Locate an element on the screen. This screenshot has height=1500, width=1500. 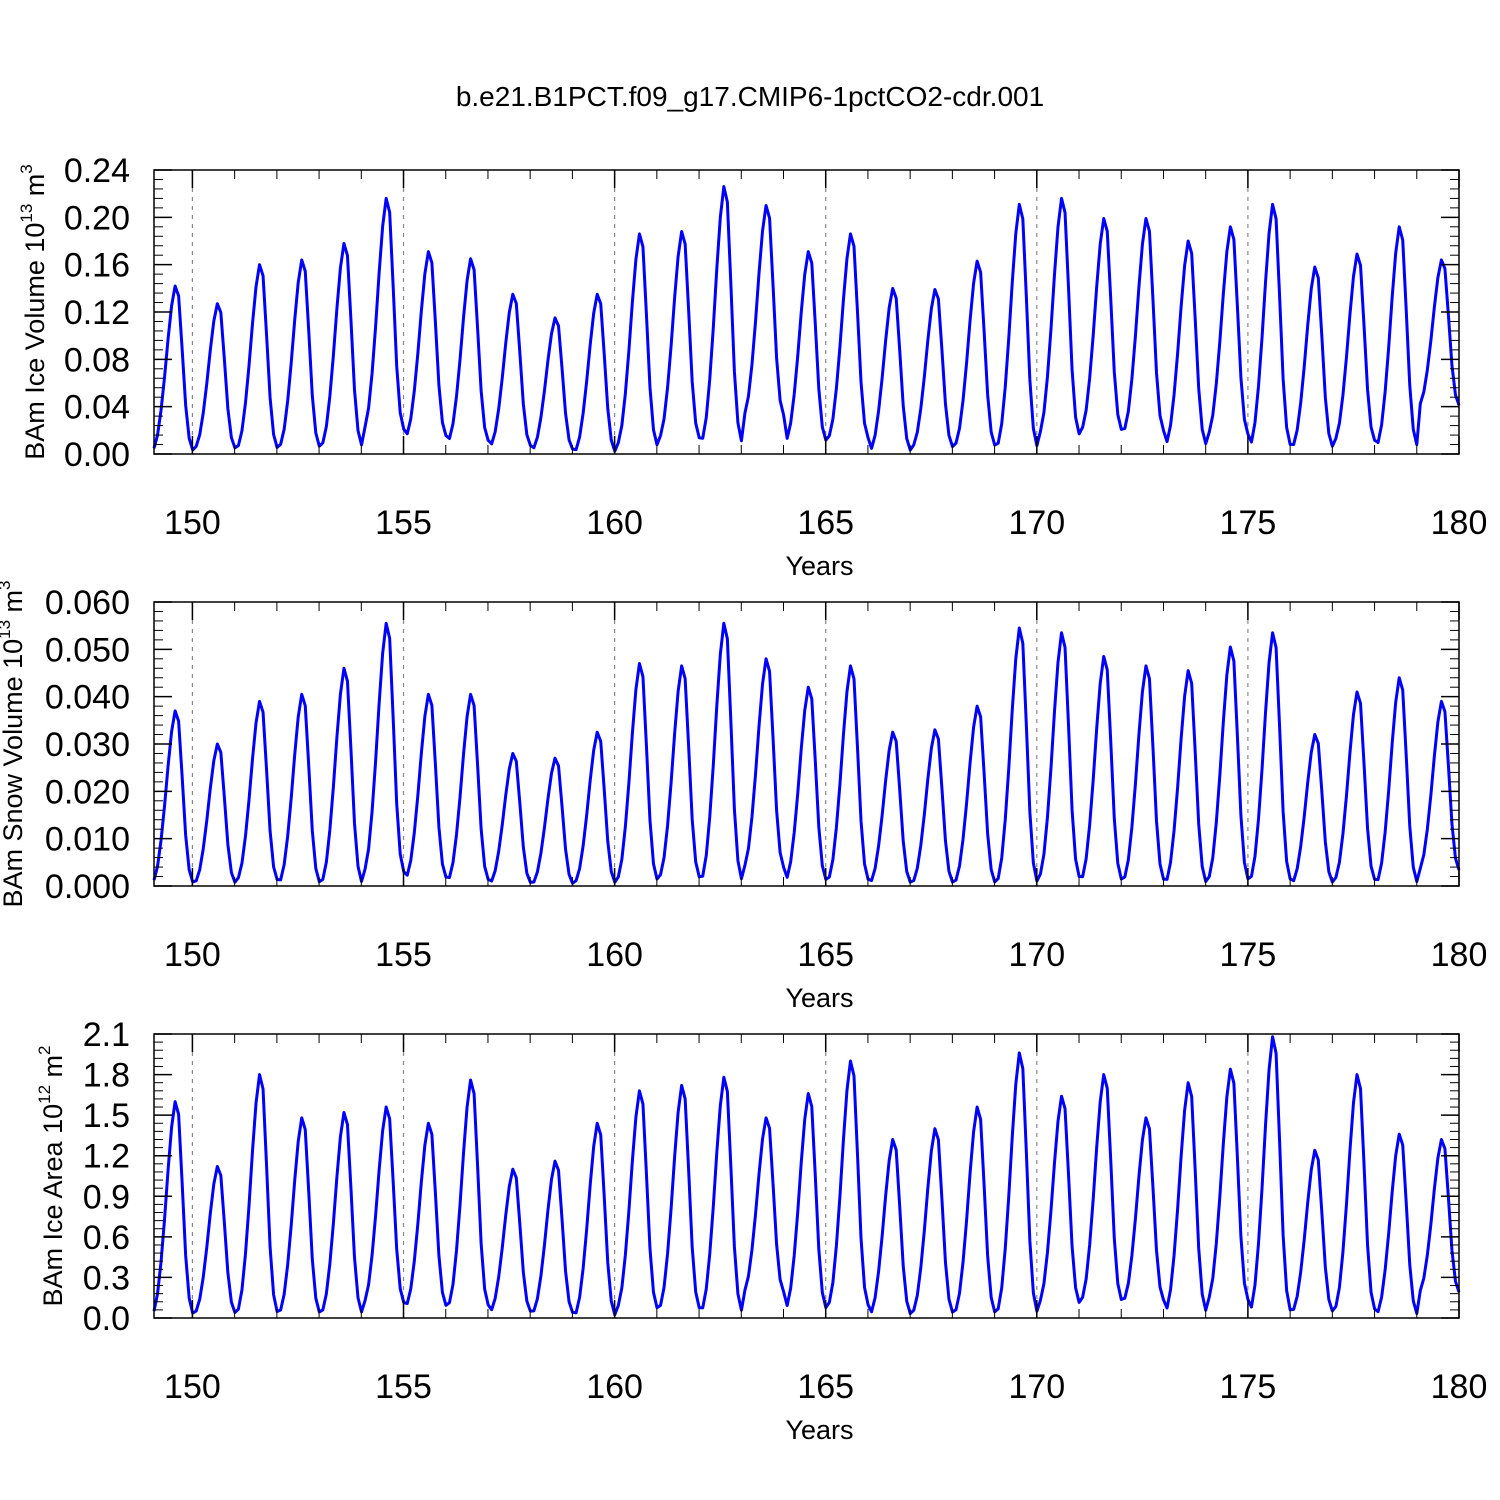
y-tick-label: 0.16 is located at coordinates (97, 266).